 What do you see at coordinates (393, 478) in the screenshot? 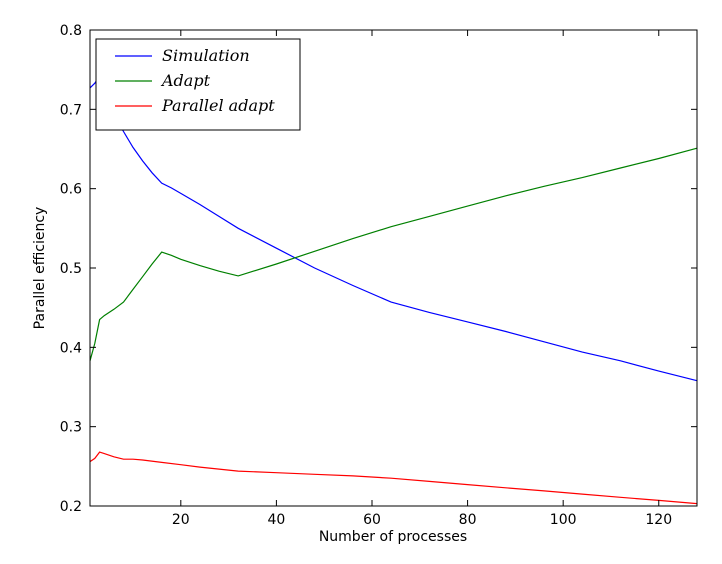
I see `series-line-parallel-adapt` at bounding box center [393, 478].